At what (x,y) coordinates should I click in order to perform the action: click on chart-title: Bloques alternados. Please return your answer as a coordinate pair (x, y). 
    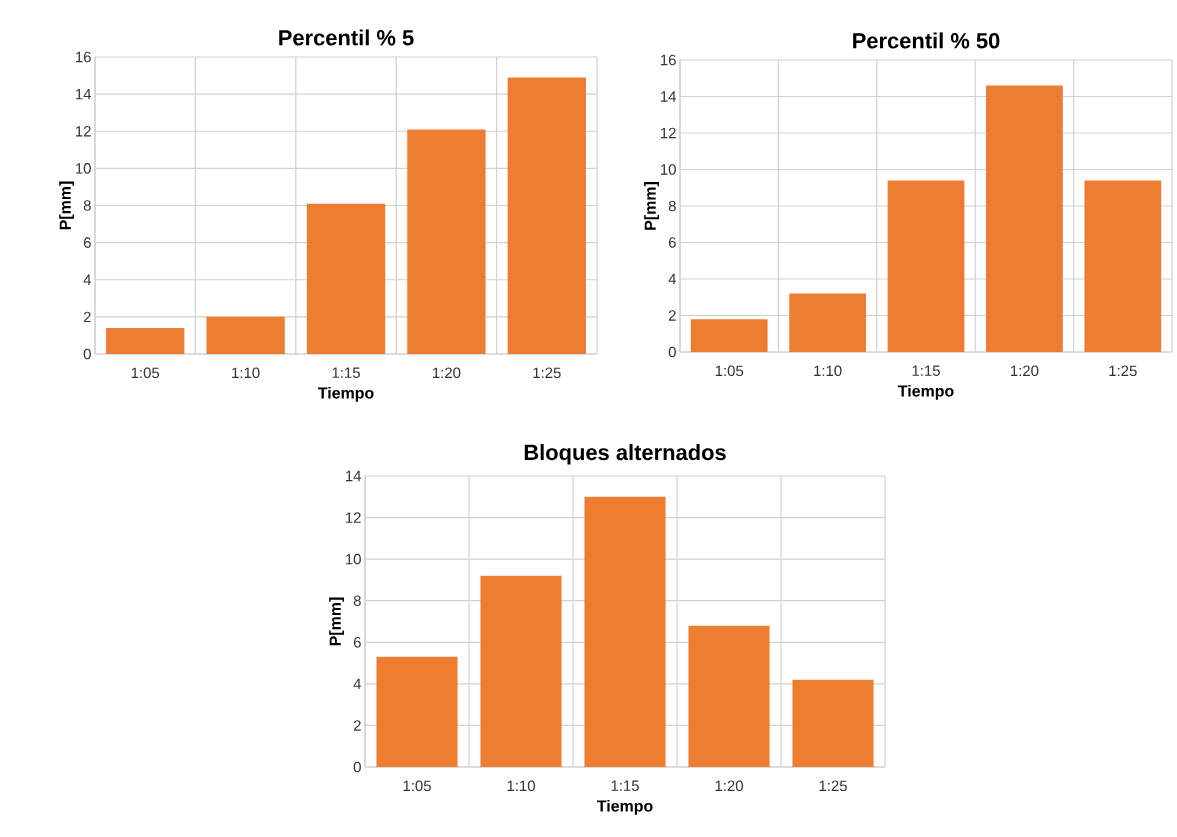
    Looking at the image, I should click on (625, 454).